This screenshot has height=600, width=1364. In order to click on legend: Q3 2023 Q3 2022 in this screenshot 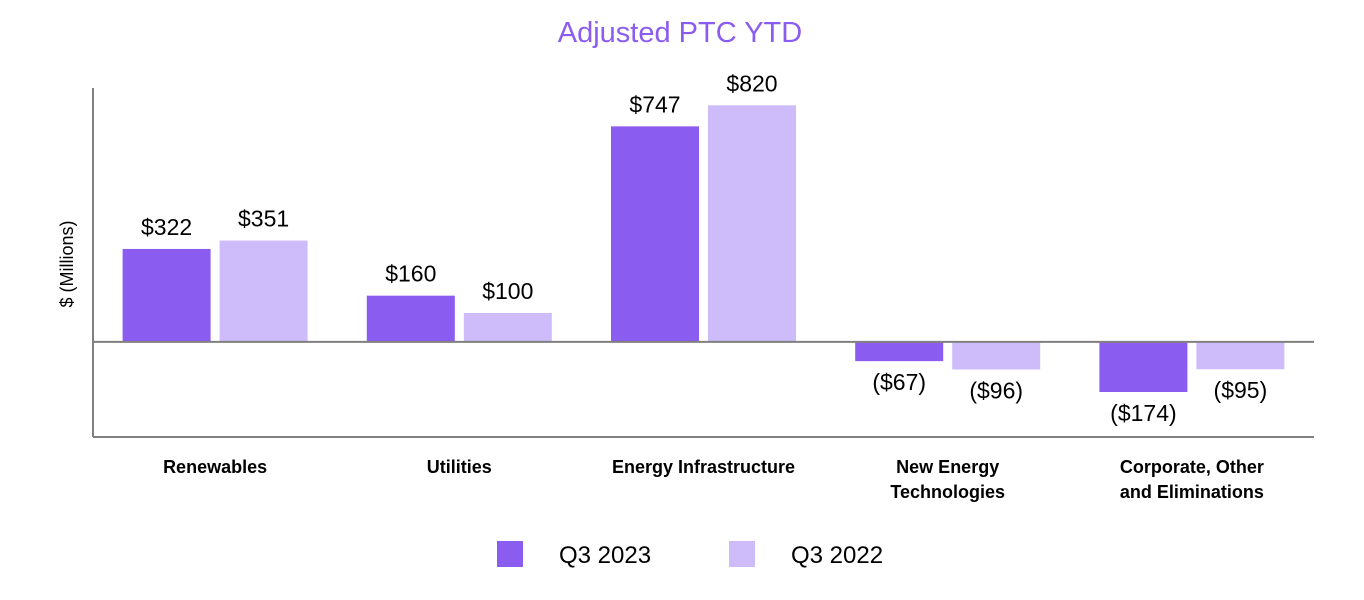, I will do `click(690, 555)`.